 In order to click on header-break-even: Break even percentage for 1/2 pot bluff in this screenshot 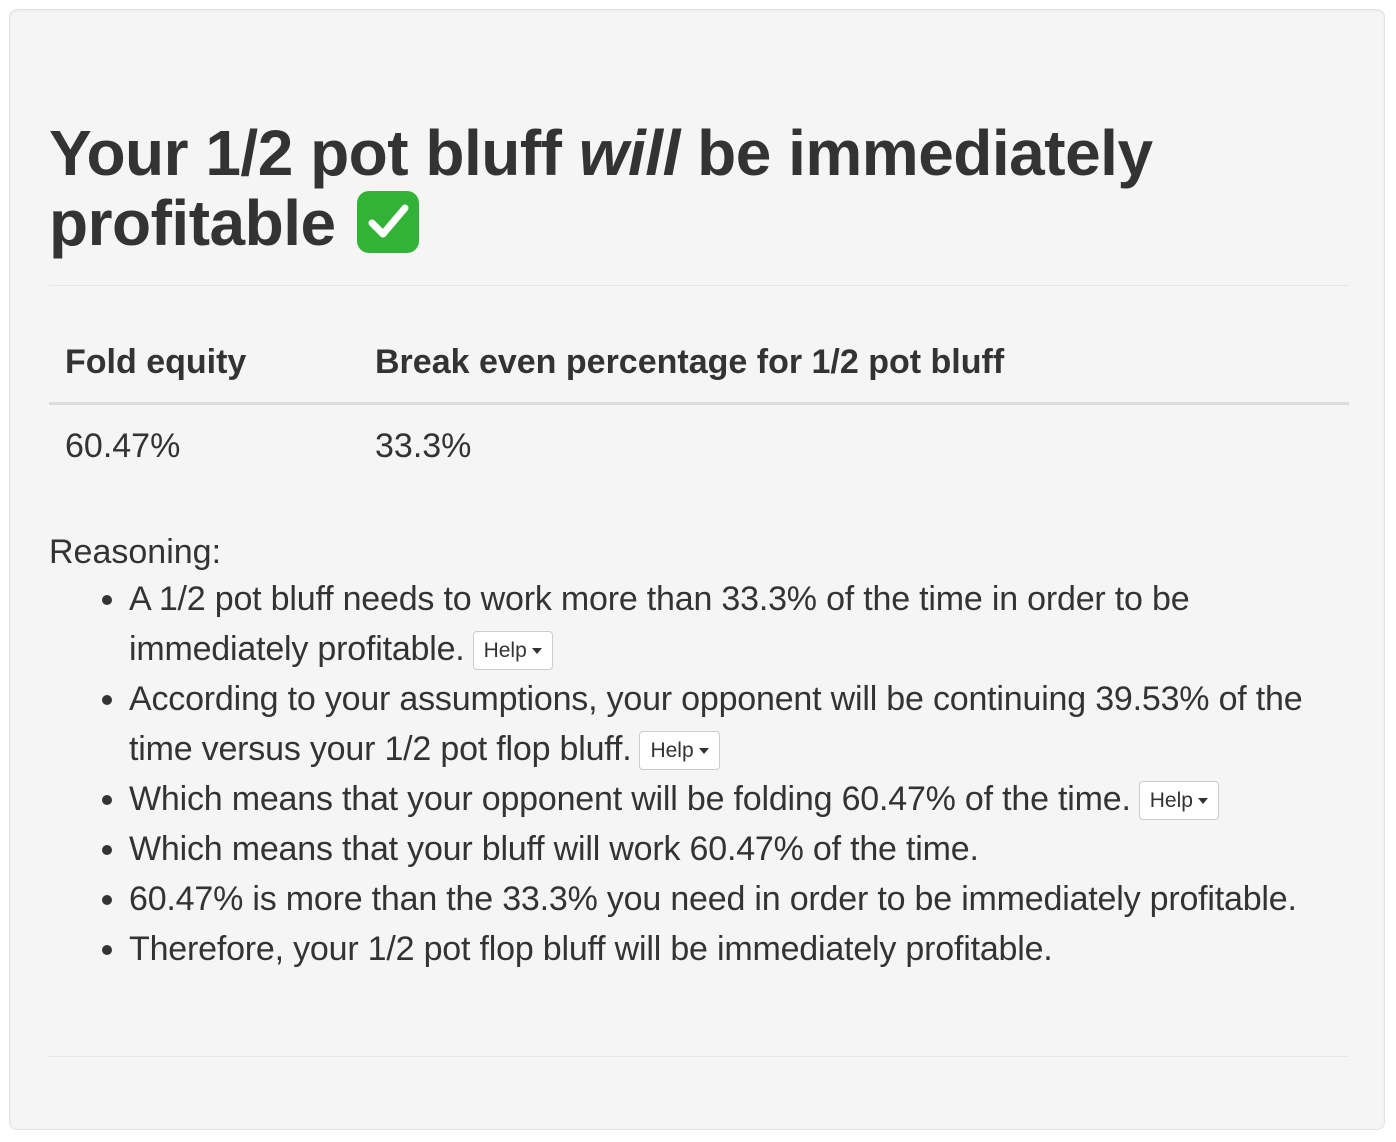, I will do `click(854, 367)`.